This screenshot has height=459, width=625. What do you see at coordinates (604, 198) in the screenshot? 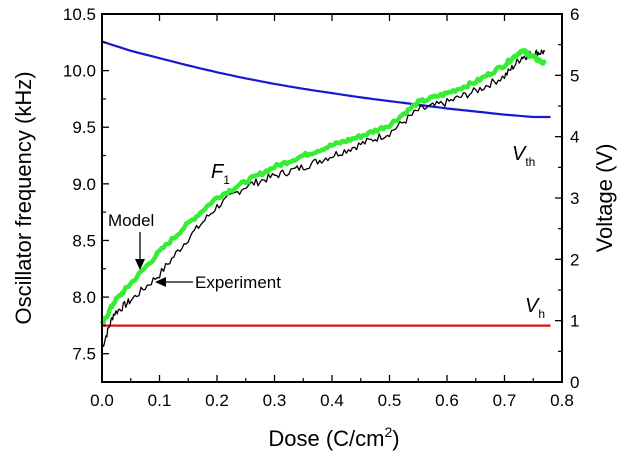
I see `y-axis-right-title: Voltage (V)` at bounding box center [604, 198].